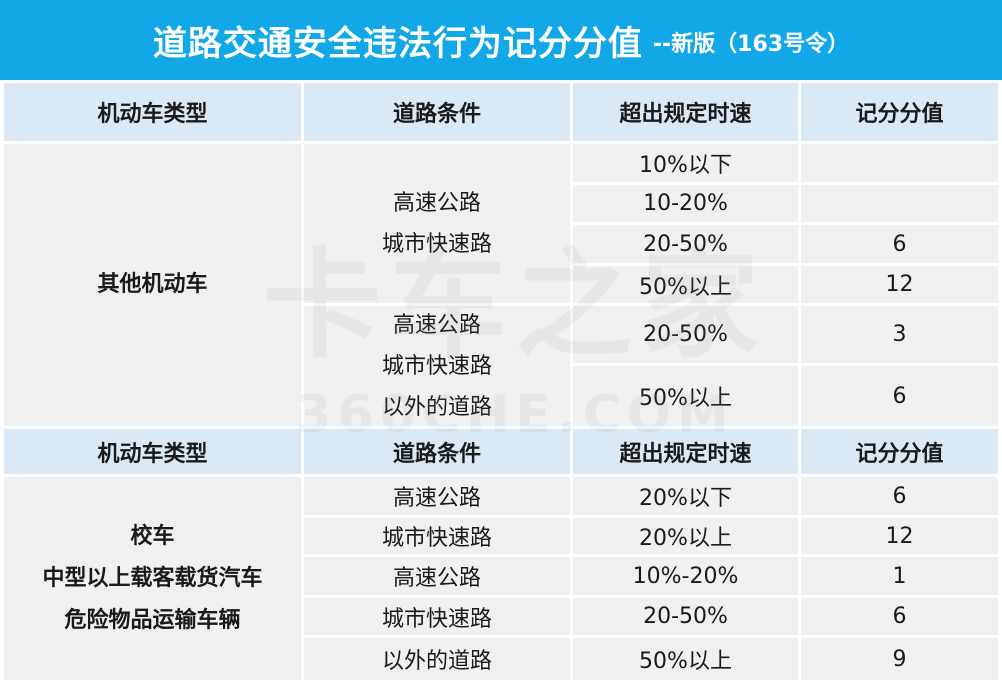 The height and width of the screenshot is (680, 1002). What do you see at coordinates (437, 451) in the screenshot?
I see `header-road-condition-2: 道路条件` at bounding box center [437, 451].